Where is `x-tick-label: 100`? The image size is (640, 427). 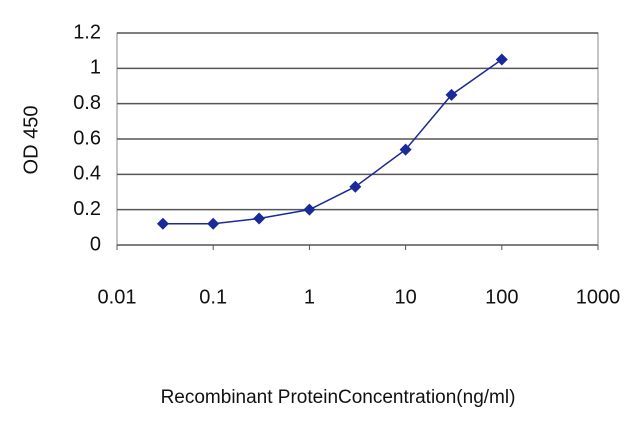
x-tick-label: 100 is located at coordinates (501, 297).